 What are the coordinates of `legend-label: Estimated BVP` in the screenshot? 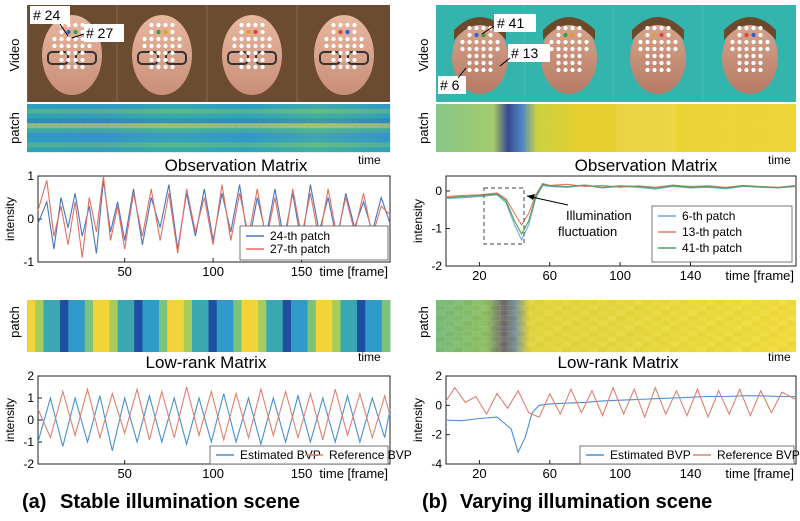 It's located at (650, 455).